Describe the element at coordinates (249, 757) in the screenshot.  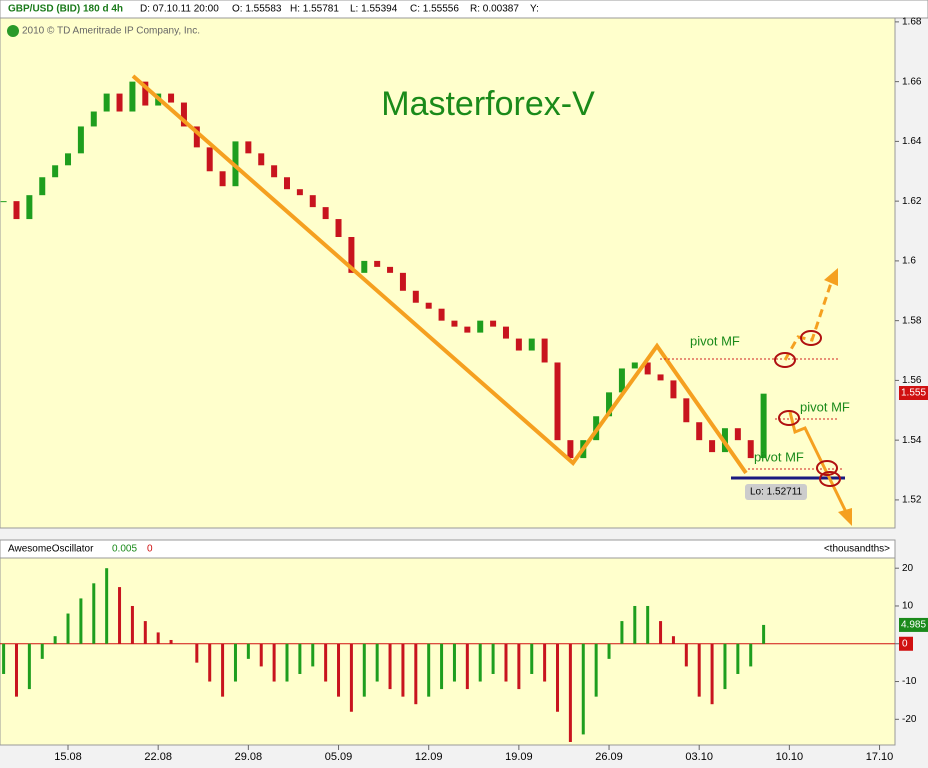
I see `x-tick-label: 29.08` at that location.